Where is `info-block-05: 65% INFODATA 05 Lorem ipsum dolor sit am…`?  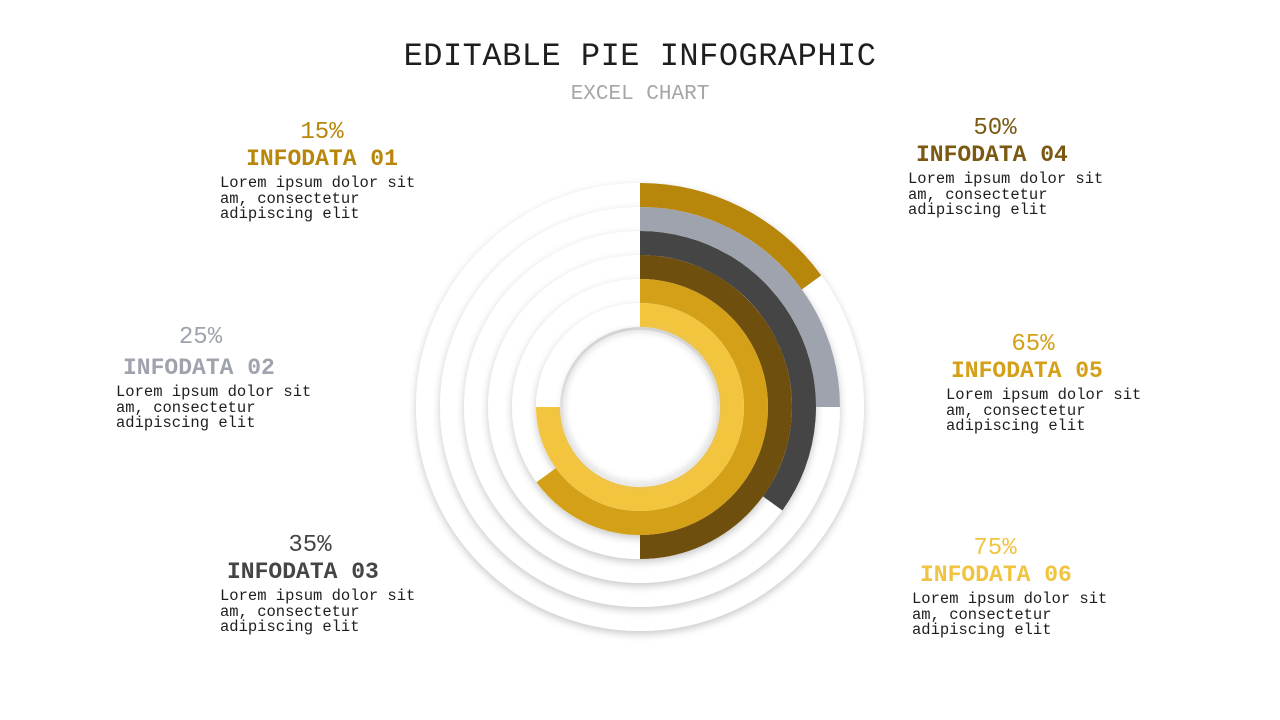 info-block-05: 65% INFODATA 05 Lorem ipsum dolor sit am… is located at coordinates (1048, 383).